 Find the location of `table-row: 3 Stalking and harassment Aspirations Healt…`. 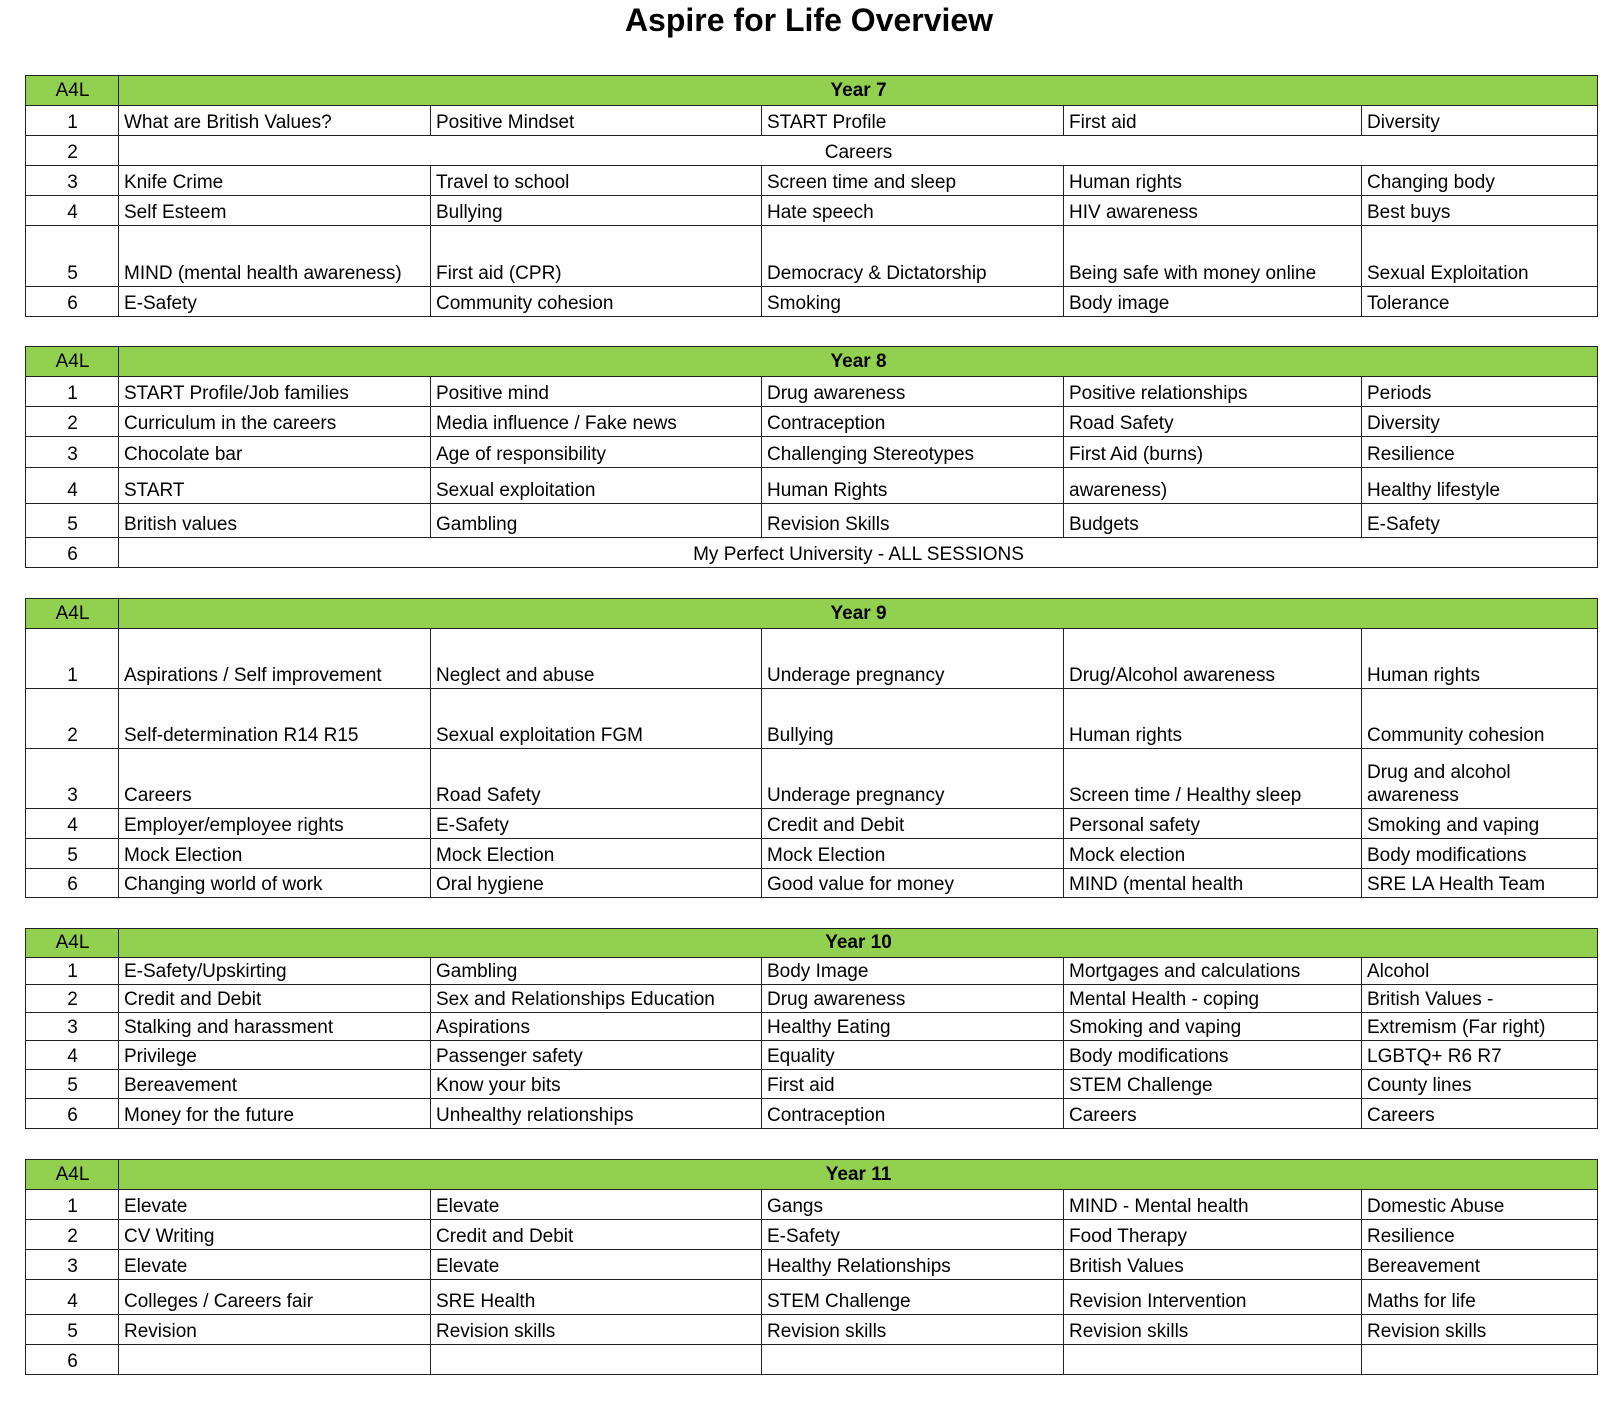

table-row: 3 Stalking and harassment Aspirations Healt… is located at coordinates (812, 1026).